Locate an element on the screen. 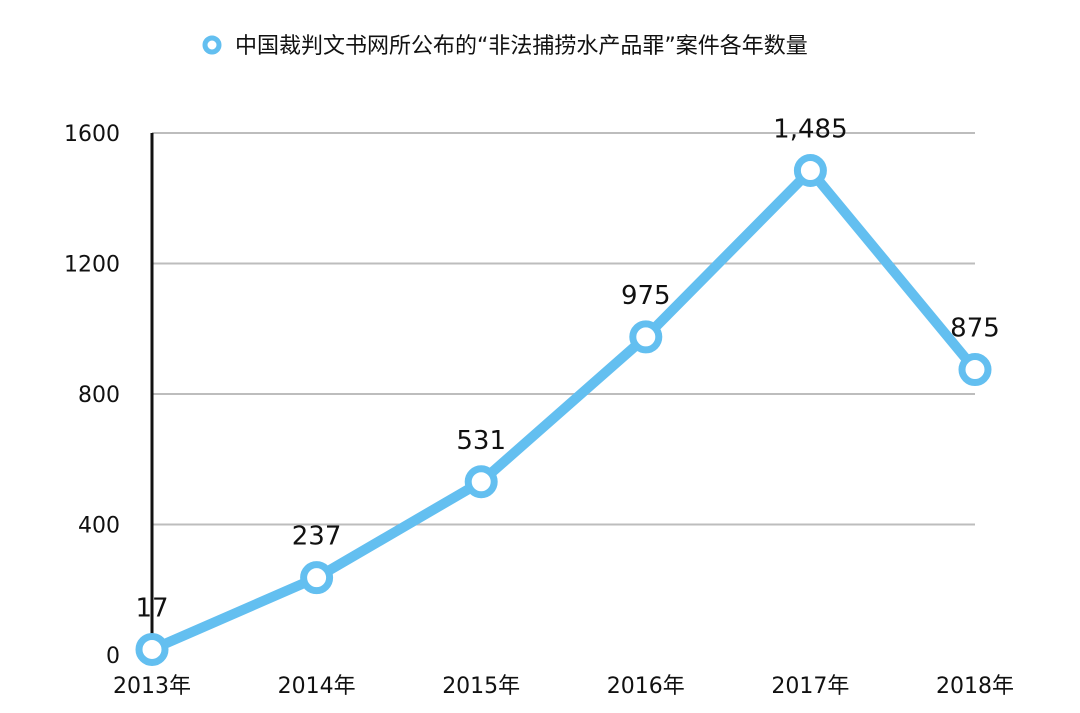 Image resolution: width=1080 pixels, height=713 pixels. x-tick-label-2: 2015年 is located at coordinates (481, 686).